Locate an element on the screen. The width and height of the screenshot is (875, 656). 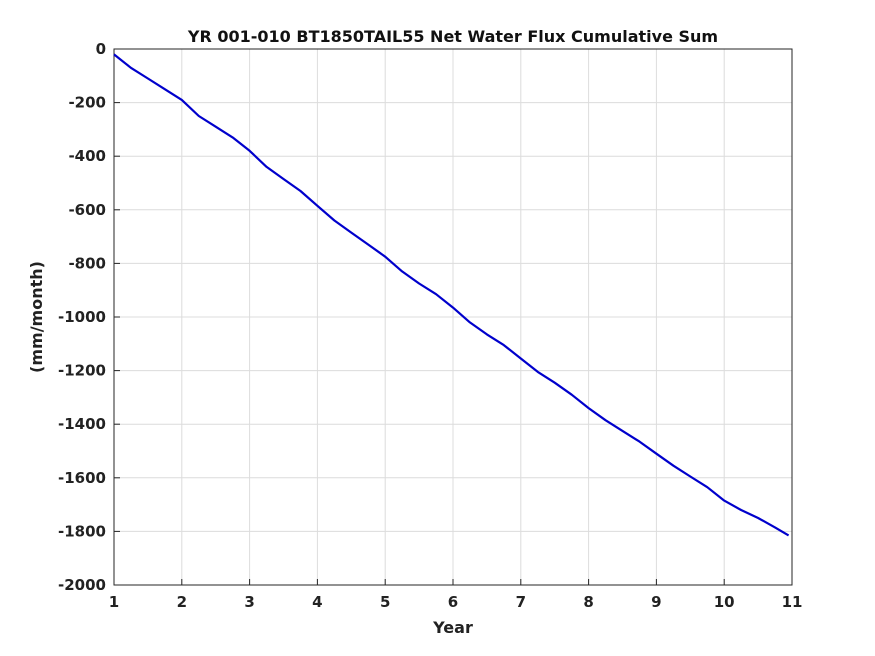
x-tick-label: 8 is located at coordinates (588, 602).